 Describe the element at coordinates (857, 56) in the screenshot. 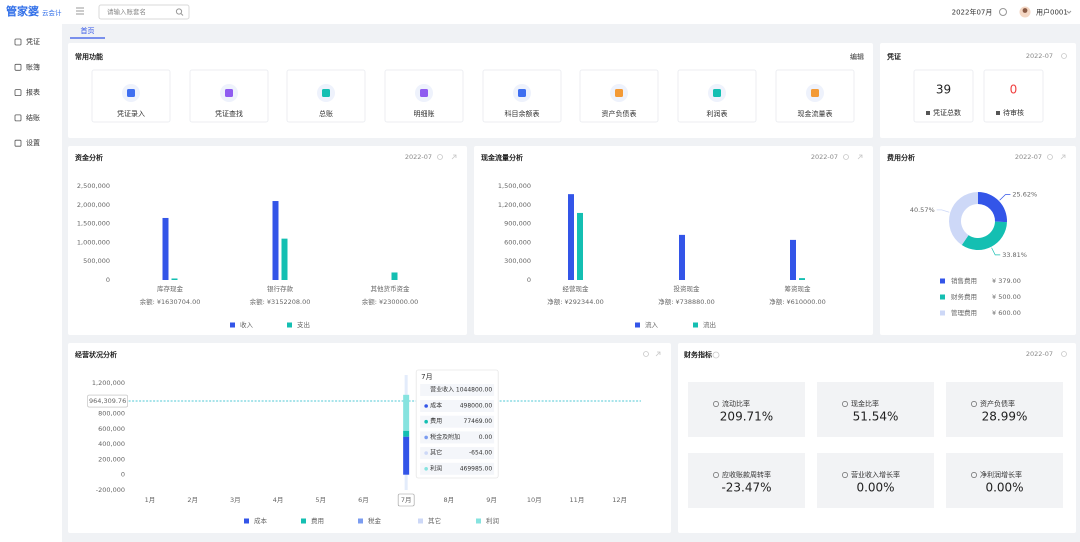

I see `edit-button: 编辑` at that location.